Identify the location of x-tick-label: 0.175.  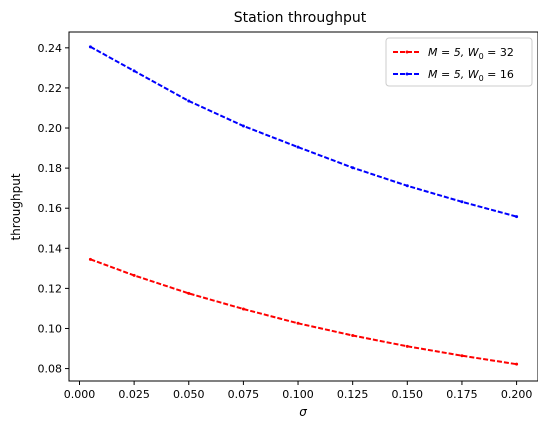
(462, 394).